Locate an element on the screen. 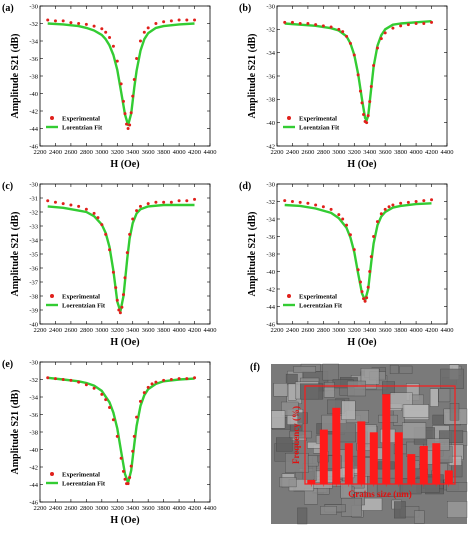  legend-label-fit: Lorentzian Fit is located at coordinates (319, 127).